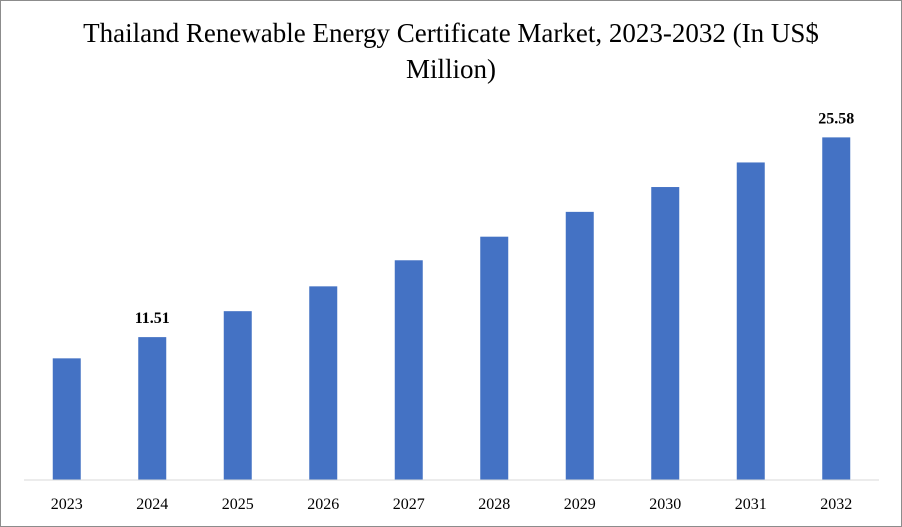 The width and height of the screenshot is (902, 527). I want to click on x-tick-label: 2026, so click(323, 504).